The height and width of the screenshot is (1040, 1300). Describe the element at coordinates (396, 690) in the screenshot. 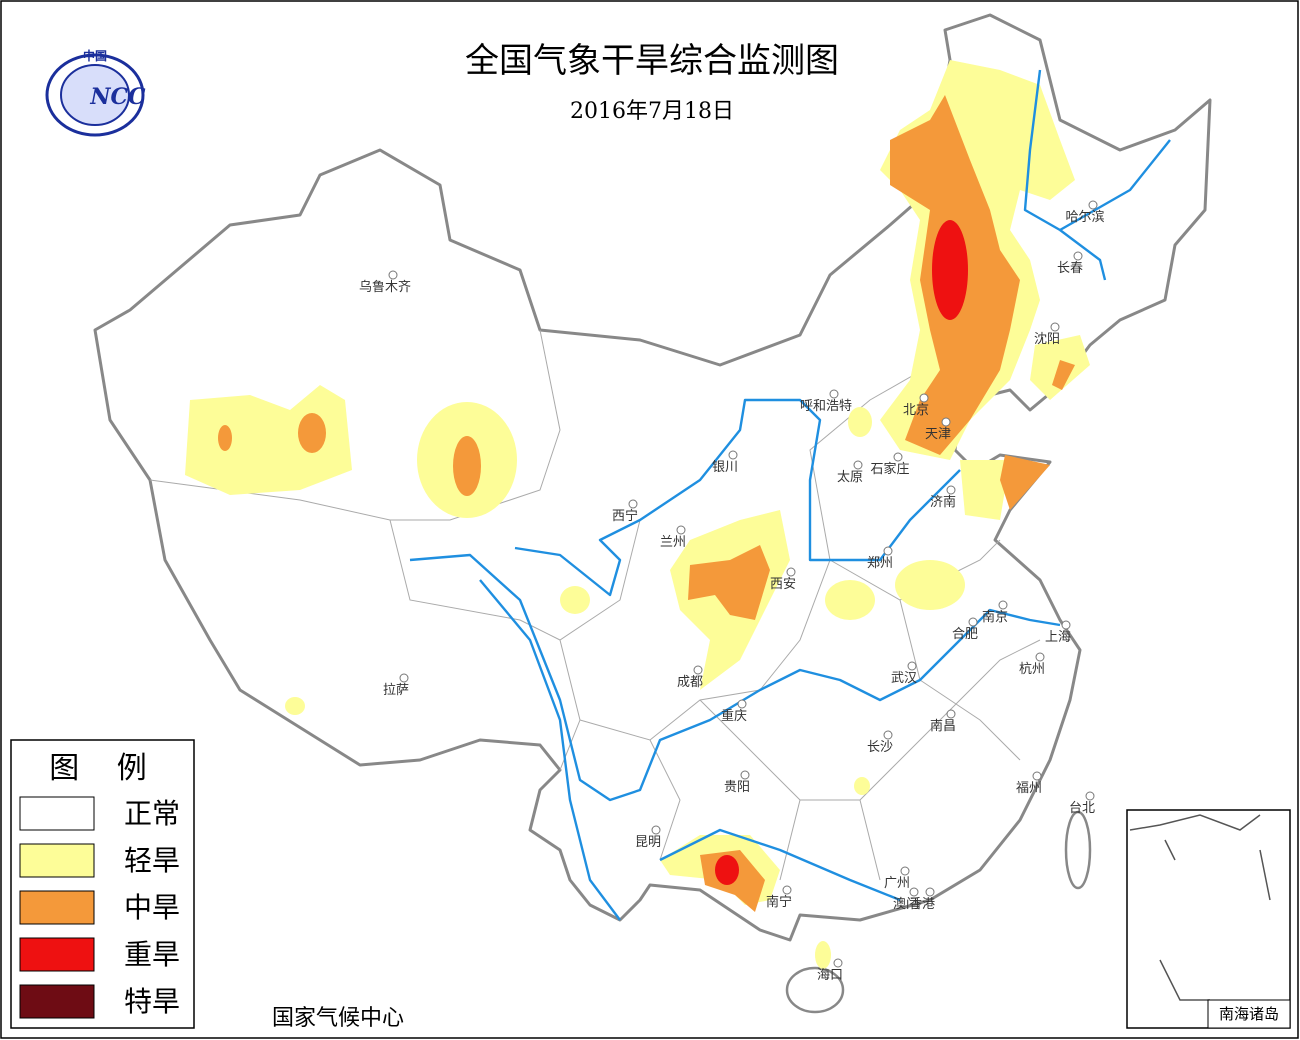

I see `city-label: 拉萨` at that location.